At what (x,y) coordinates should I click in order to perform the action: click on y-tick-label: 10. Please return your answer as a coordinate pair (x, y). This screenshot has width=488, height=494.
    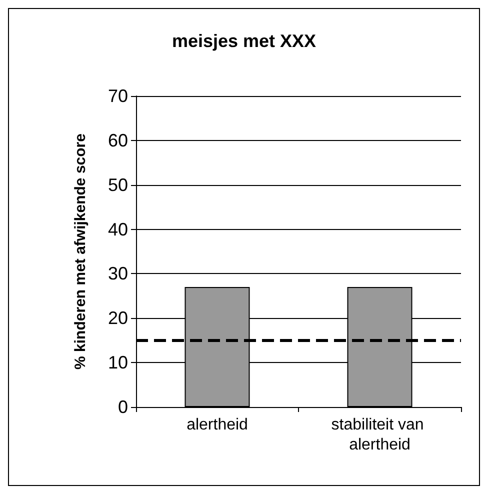
    Looking at the image, I should click on (118, 362).